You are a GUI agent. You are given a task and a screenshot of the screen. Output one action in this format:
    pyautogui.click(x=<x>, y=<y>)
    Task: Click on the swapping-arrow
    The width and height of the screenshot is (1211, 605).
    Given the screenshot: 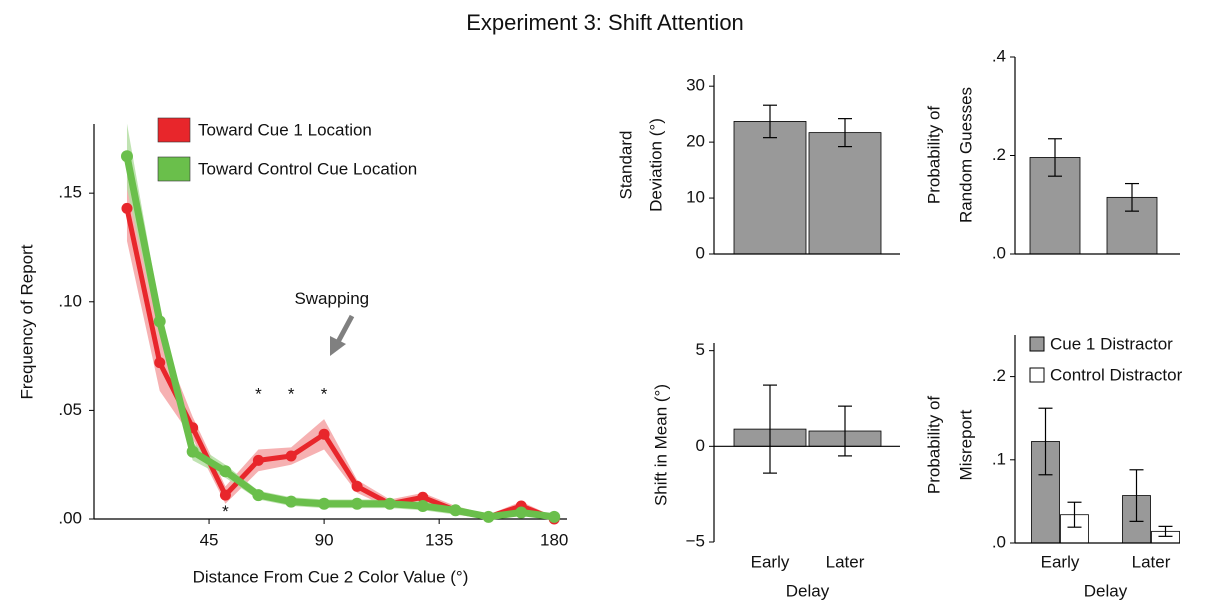 What is the action you would take?
    pyautogui.click(x=342, y=335)
    